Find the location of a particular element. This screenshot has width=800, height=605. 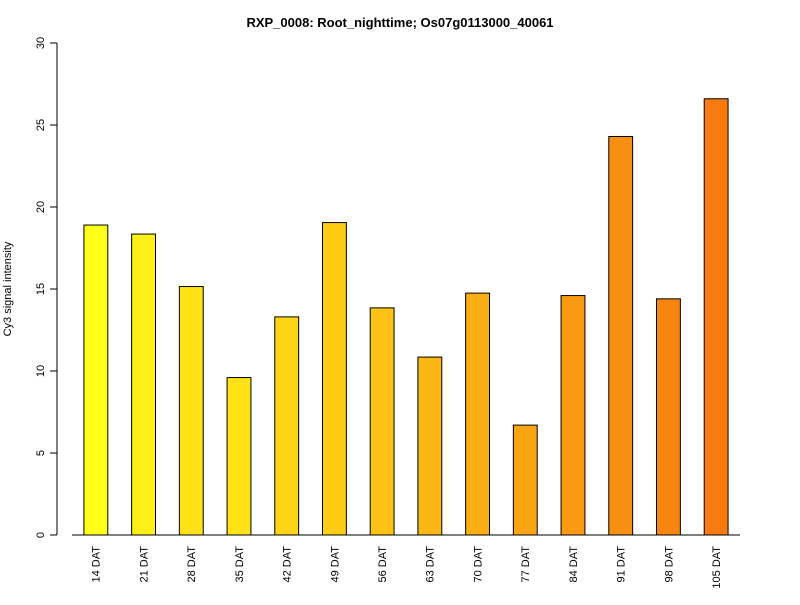

bar-98-dat is located at coordinates (668, 417).